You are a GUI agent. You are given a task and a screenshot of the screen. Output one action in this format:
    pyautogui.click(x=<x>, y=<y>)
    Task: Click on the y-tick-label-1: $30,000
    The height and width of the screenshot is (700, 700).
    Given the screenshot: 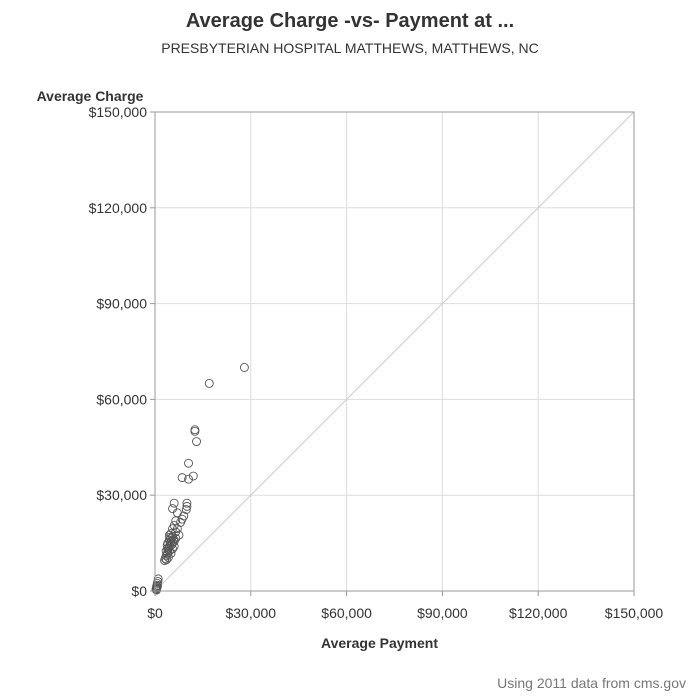 What is the action you would take?
    pyautogui.click(x=121, y=495)
    